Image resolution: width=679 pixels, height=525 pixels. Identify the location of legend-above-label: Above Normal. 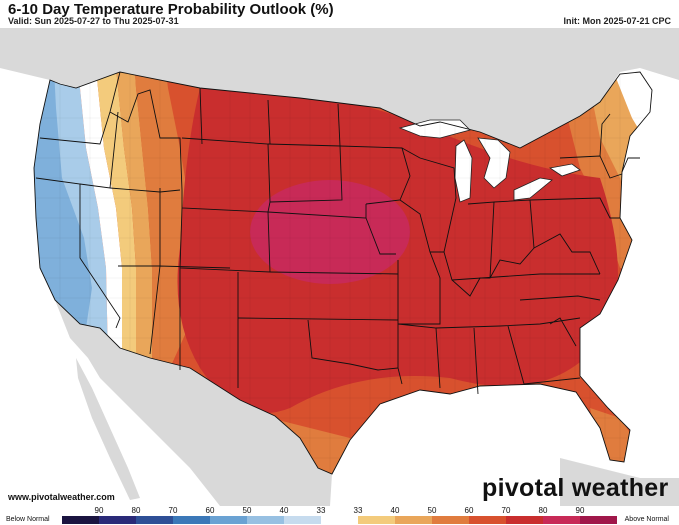
(646, 519).